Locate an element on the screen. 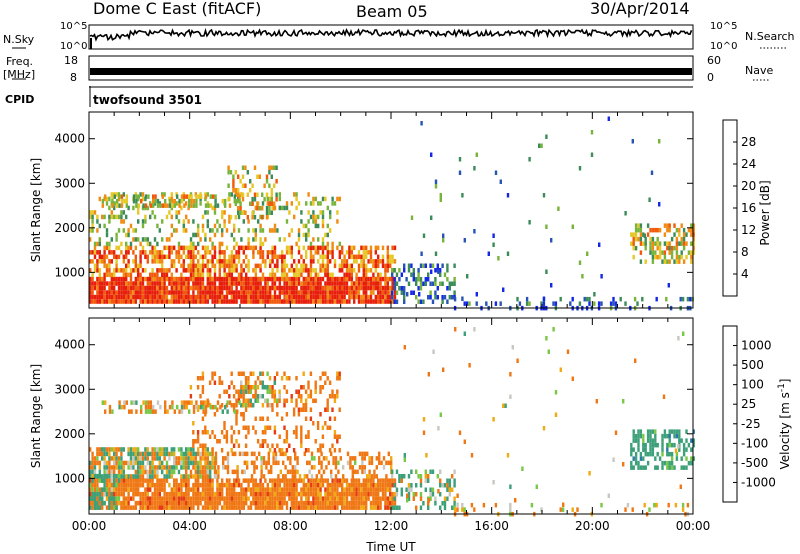 The height and width of the screenshot is (554, 800). cpid-value: twofsound 3501 is located at coordinates (147, 100).